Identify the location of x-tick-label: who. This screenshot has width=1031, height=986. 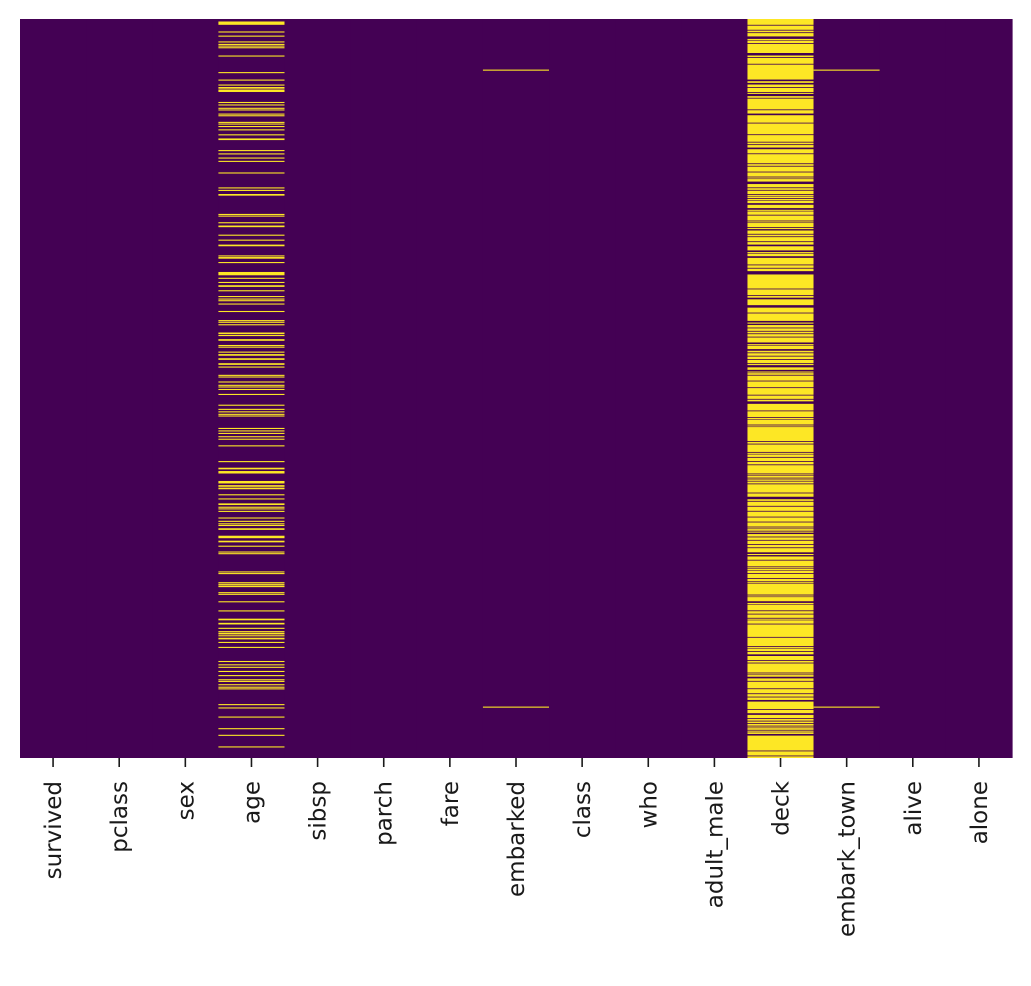
(649, 804).